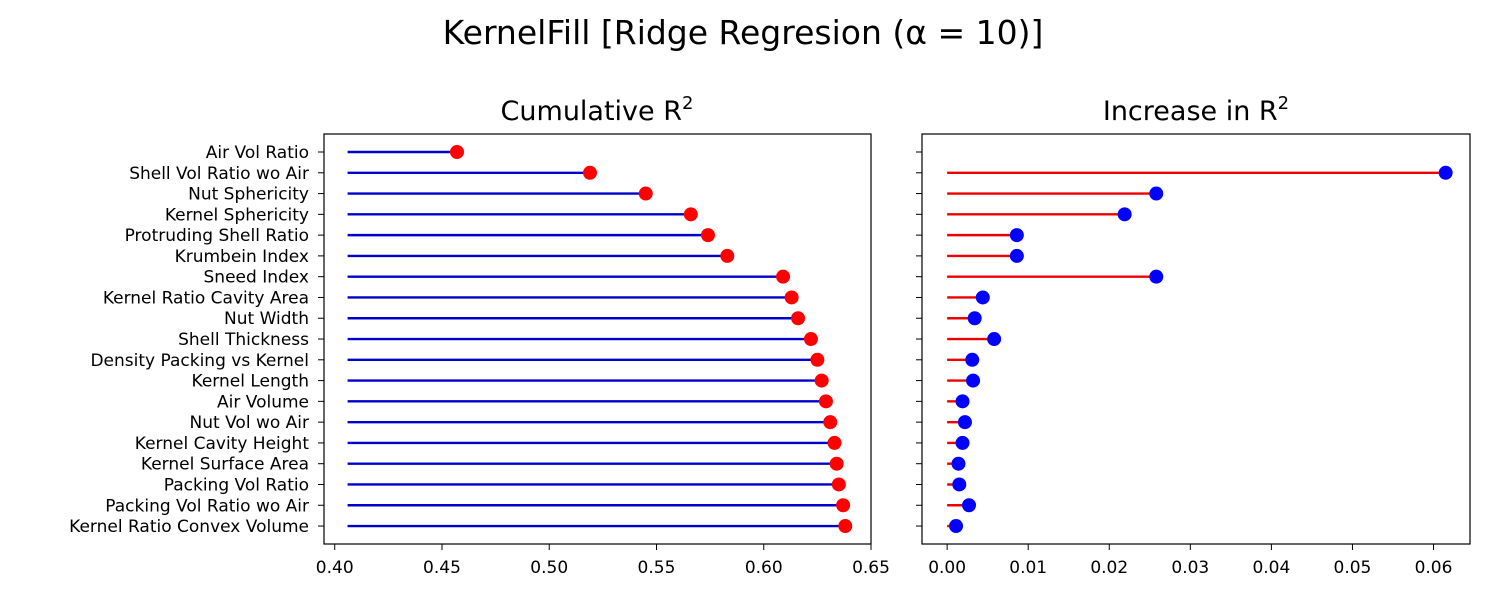 The image size is (1485, 594). What do you see at coordinates (257, 153) in the screenshot?
I see `y-tick-label: Air Vol Ratio` at bounding box center [257, 153].